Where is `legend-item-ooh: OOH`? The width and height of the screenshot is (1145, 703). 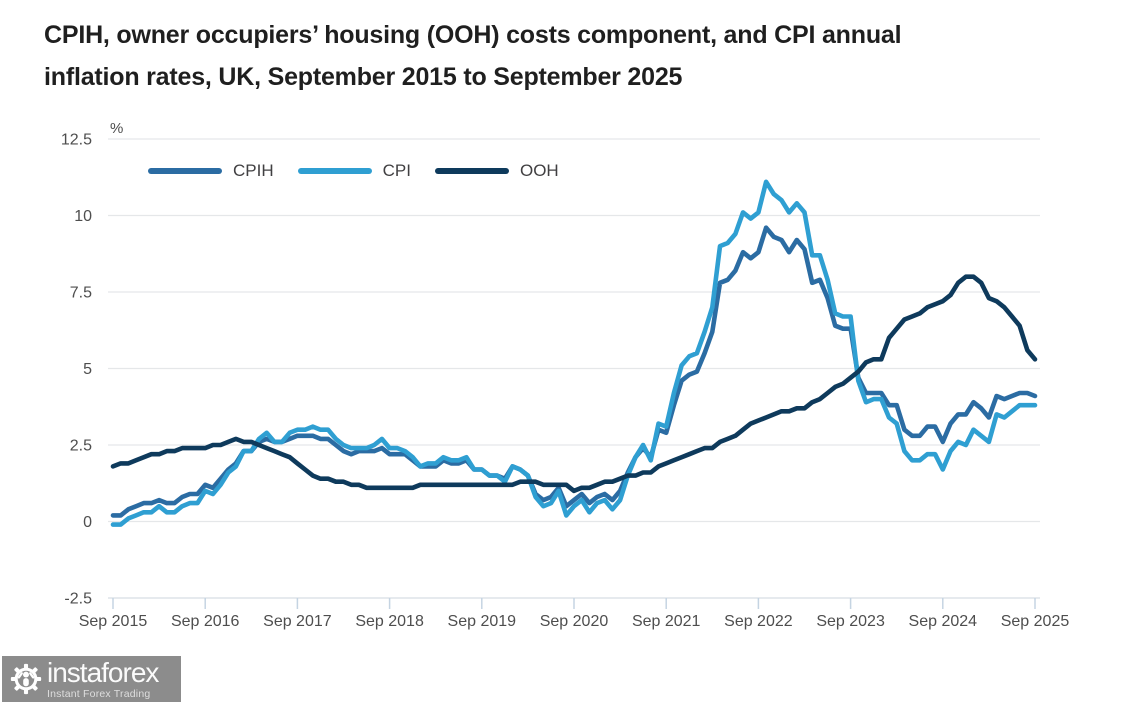 legend-item-ooh: OOH is located at coordinates (496, 171).